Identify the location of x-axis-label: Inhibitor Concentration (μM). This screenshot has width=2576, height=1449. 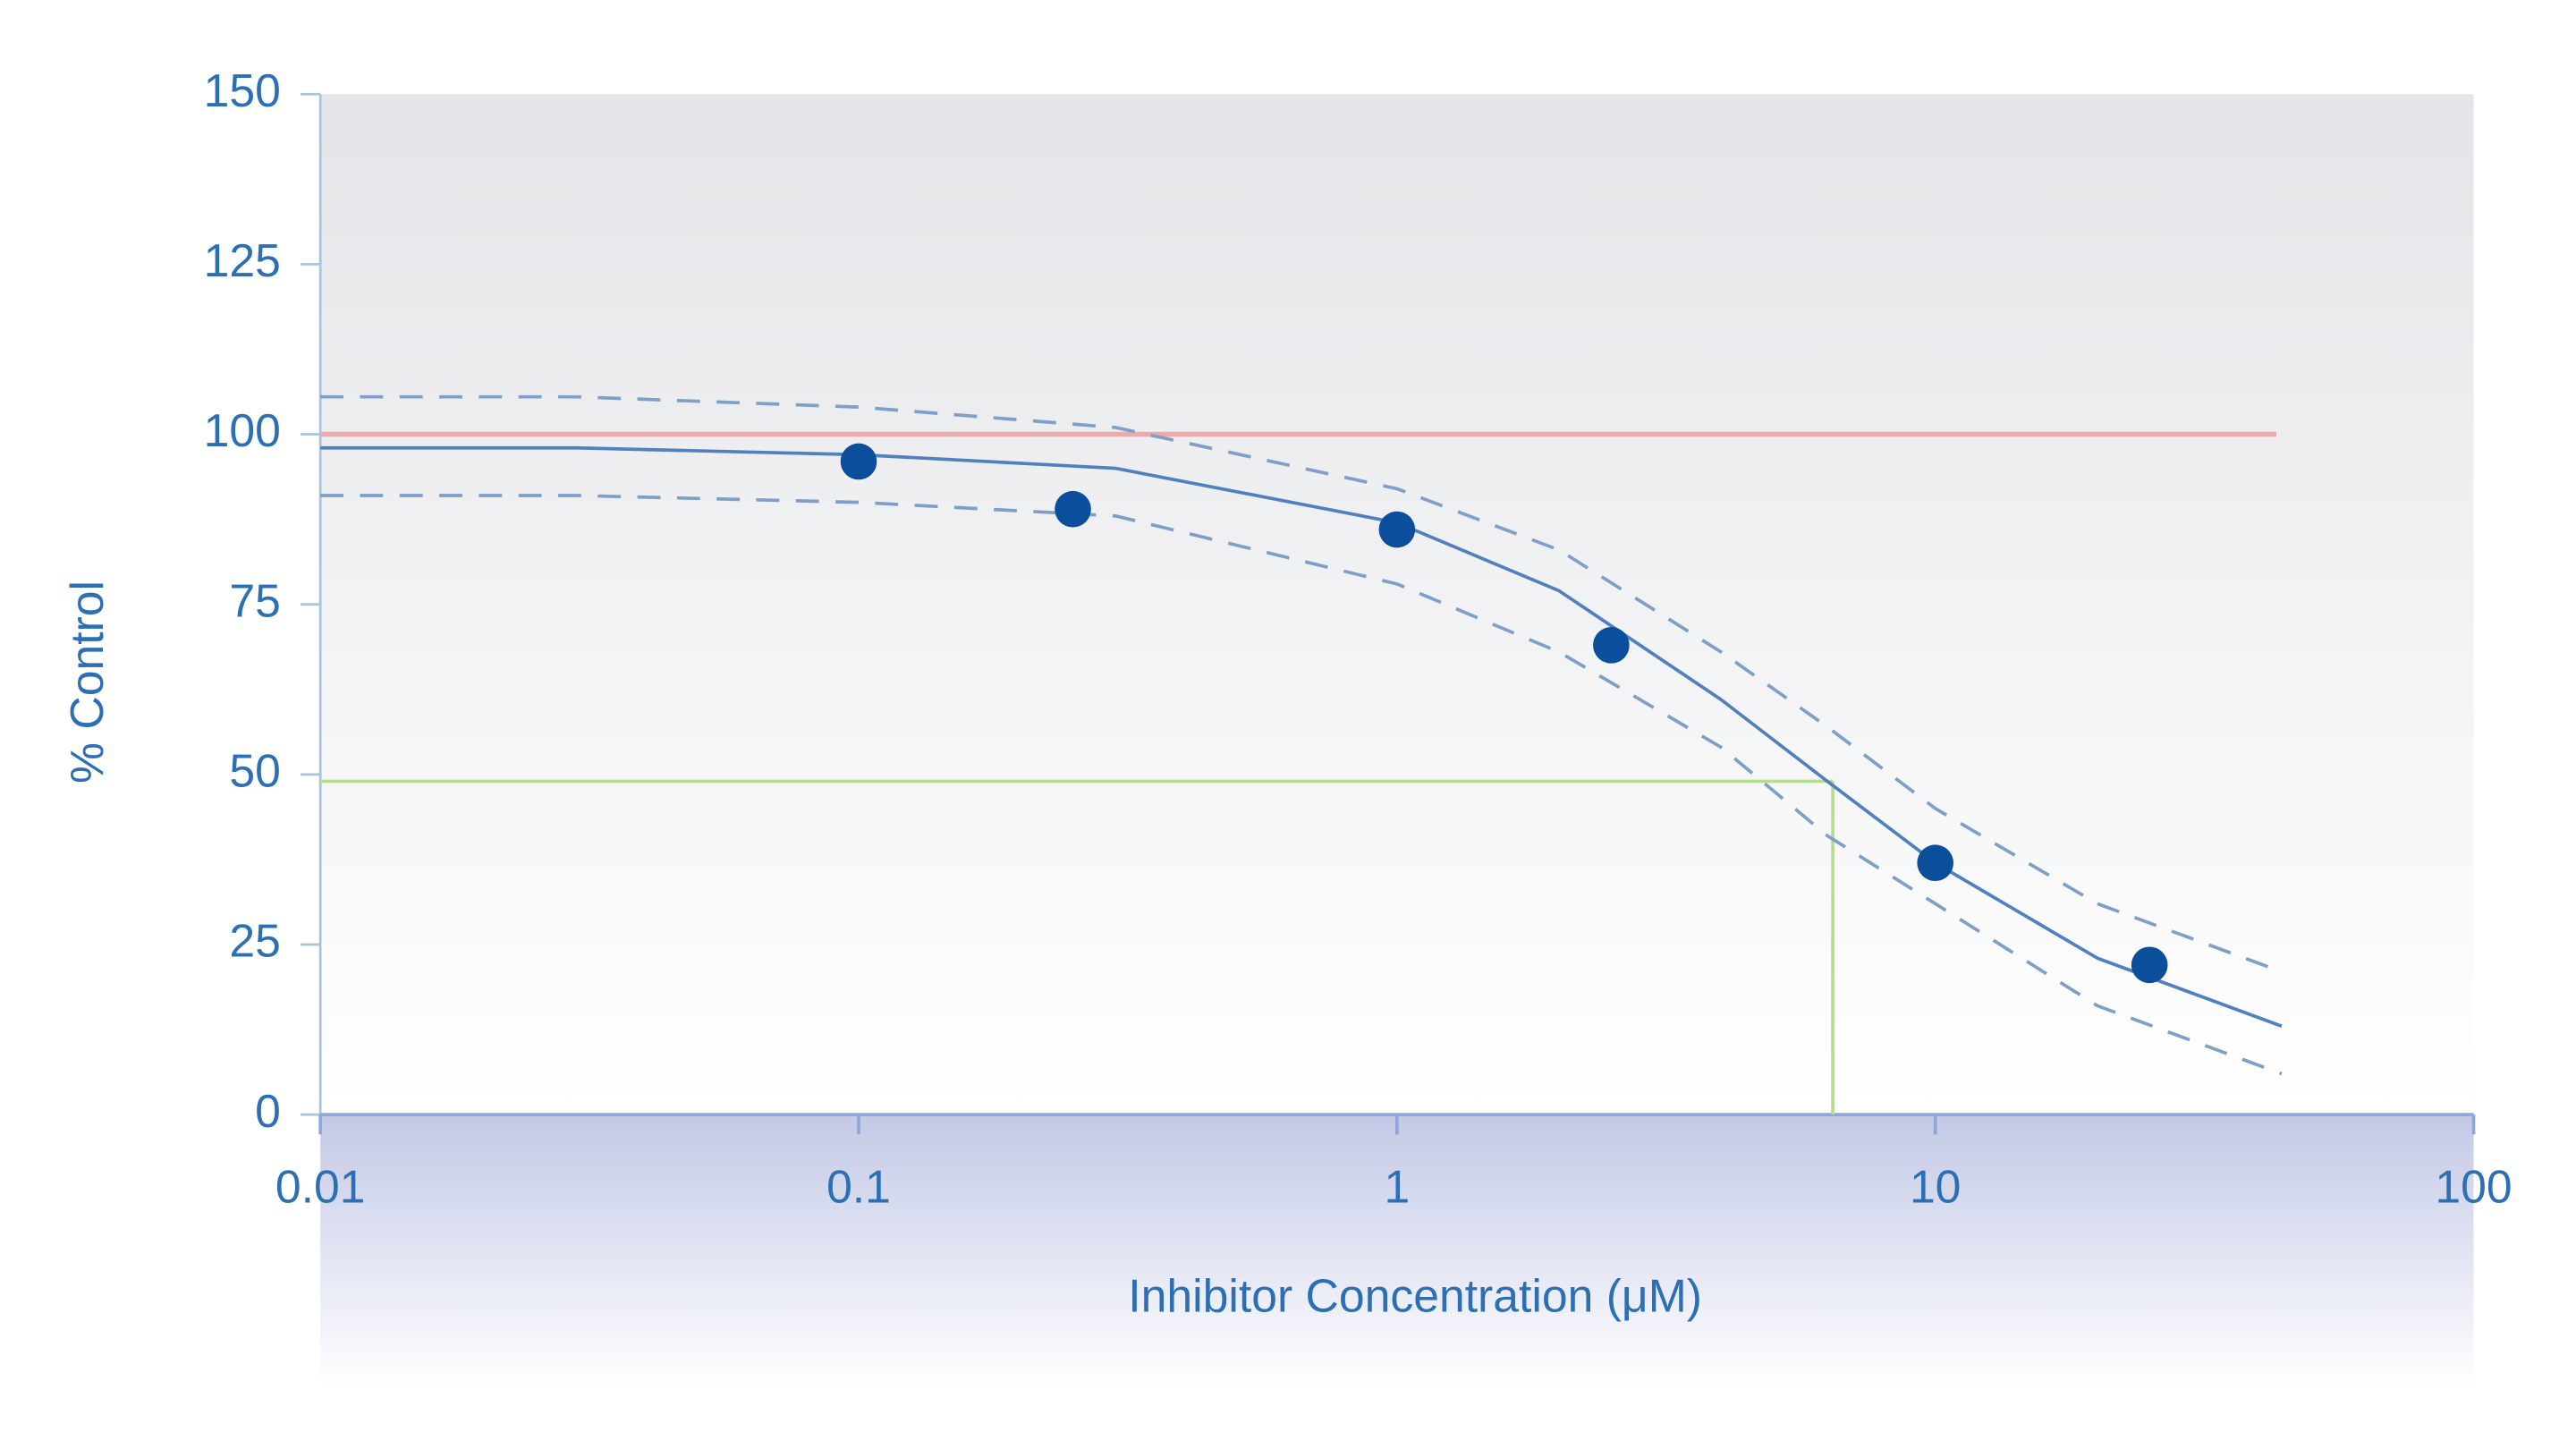
(1415, 1296).